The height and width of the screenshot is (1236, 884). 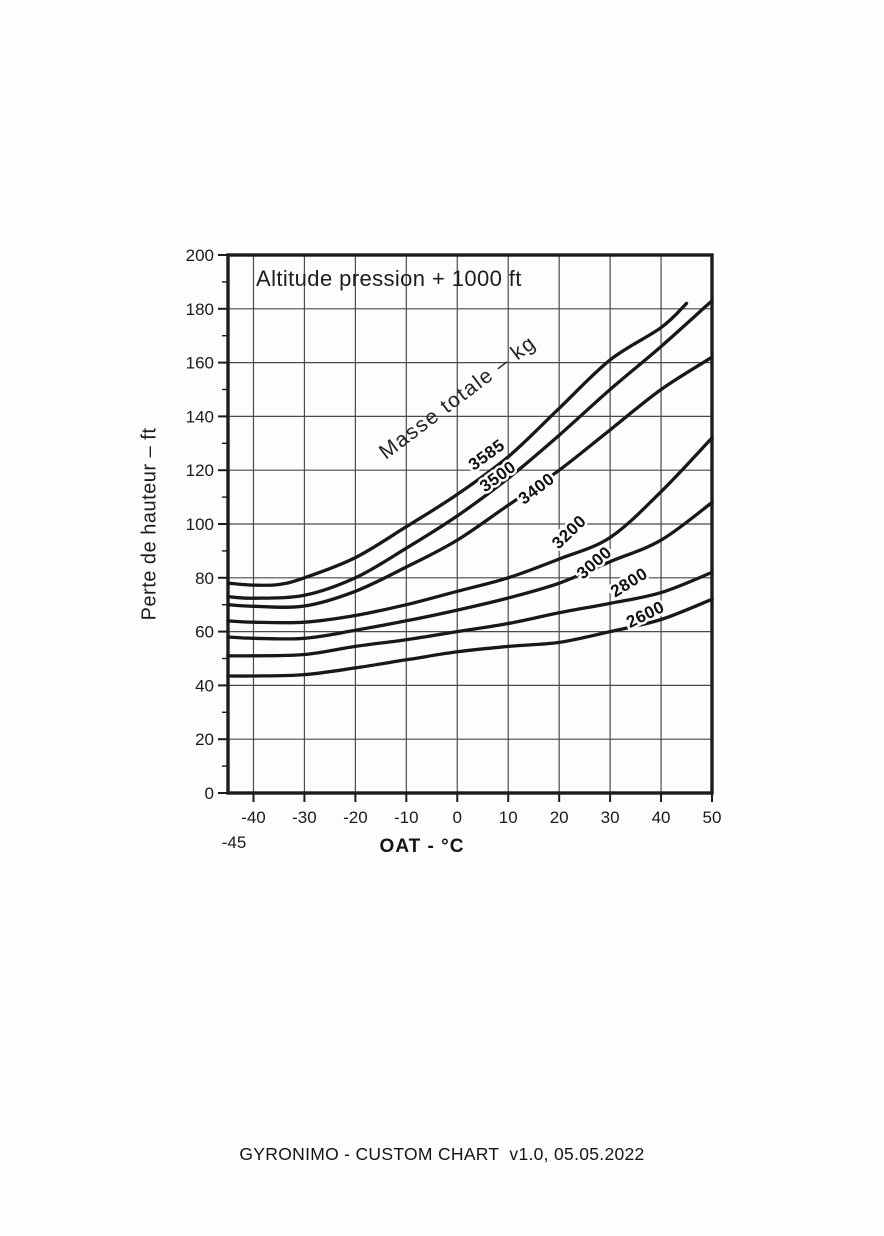 What do you see at coordinates (200, 470) in the screenshot?
I see `y-tick-label-120: 120` at bounding box center [200, 470].